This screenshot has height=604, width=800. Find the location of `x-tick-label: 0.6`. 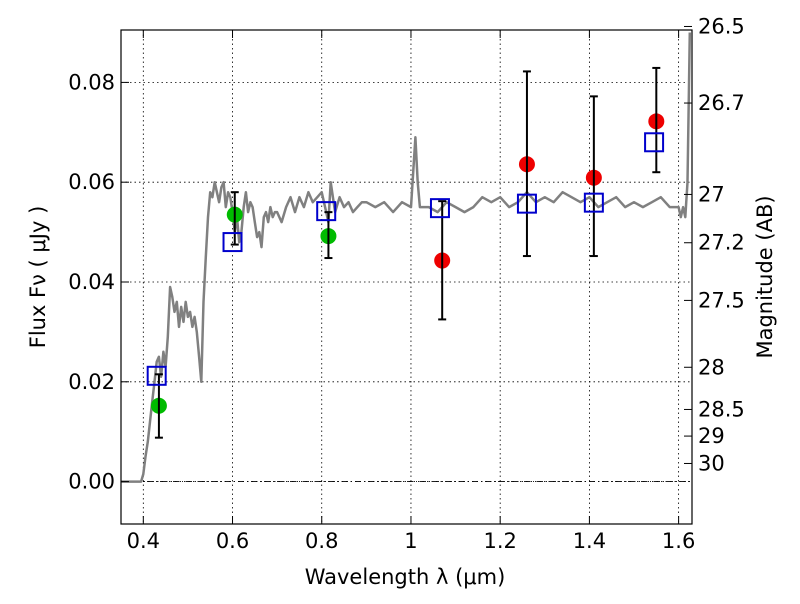

x-tick-label: 0.6 is located at coordinates (232, 541).